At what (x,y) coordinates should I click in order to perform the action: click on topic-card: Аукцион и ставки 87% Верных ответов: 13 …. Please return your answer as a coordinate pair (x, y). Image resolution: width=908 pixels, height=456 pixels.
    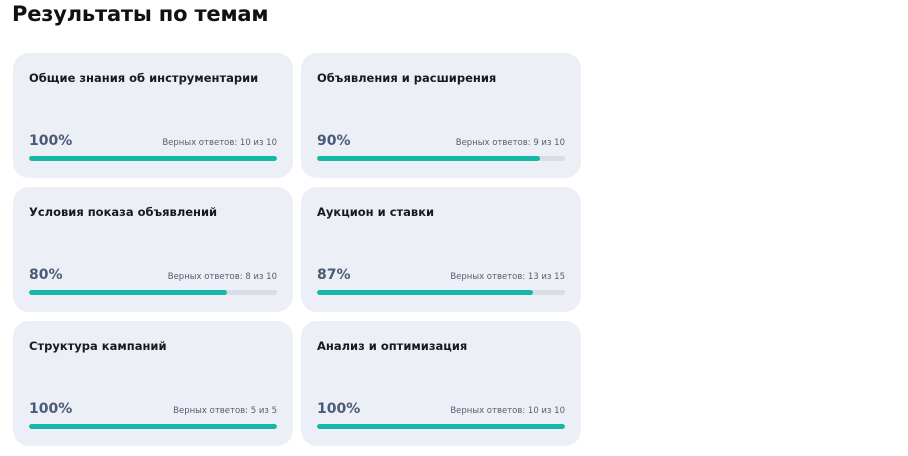
    Looking at the image, I should click on (441, 249).